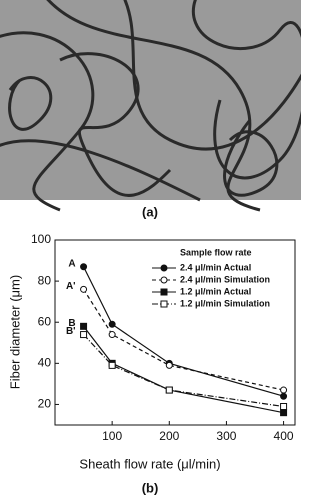 This screenshot has height=504, width=320. Describe the element at coordinates (149, 463) in the screenshot. I see `x-axis-title: Sheath flow rate (μl/min)` at that location.